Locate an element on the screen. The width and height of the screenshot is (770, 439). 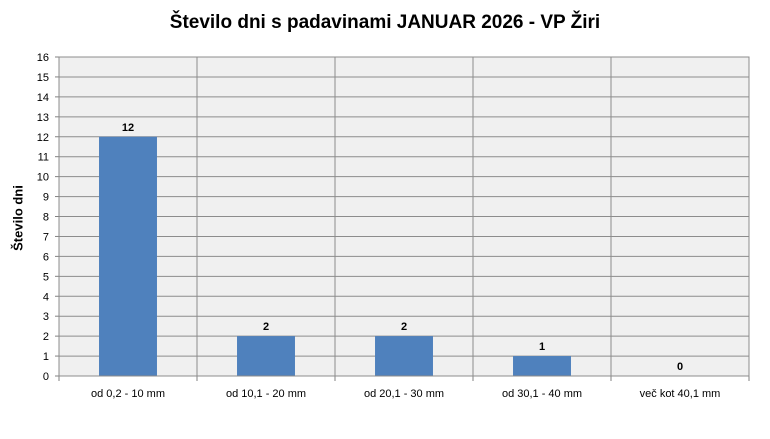
y-tick-label: 12 is located at coordinates (43, 138).